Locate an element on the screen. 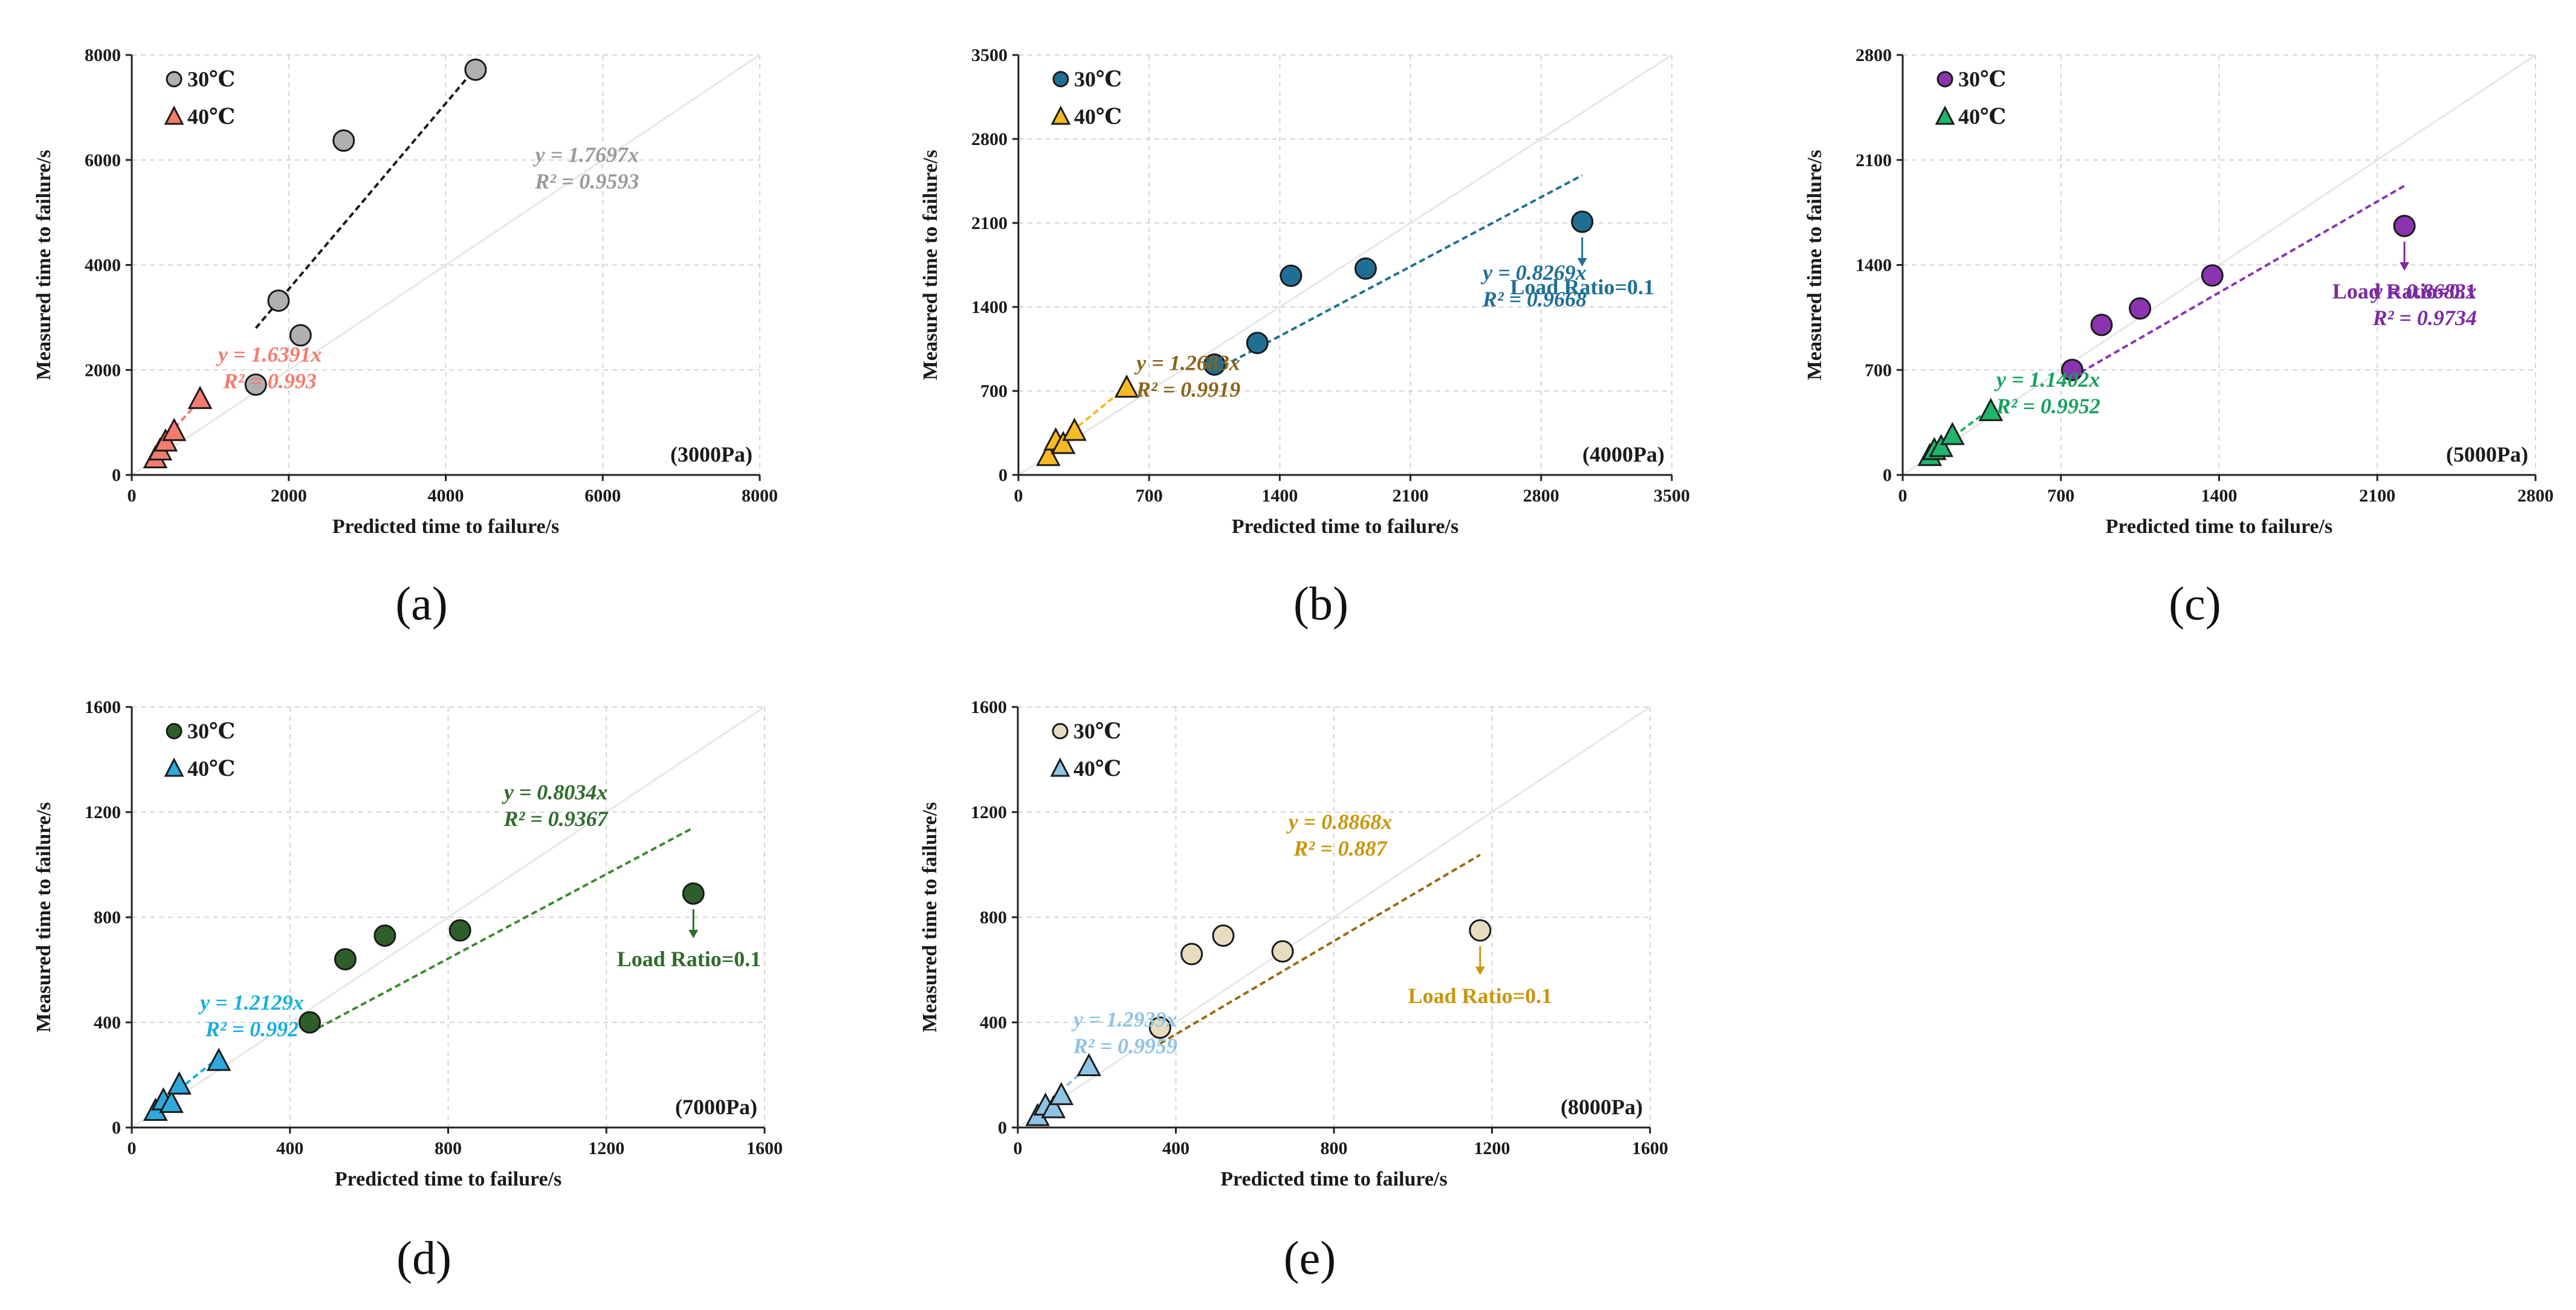 This screenshot has width=2576, height=1310. y-tick-label: 1600 is located at coordinates (989, 707).